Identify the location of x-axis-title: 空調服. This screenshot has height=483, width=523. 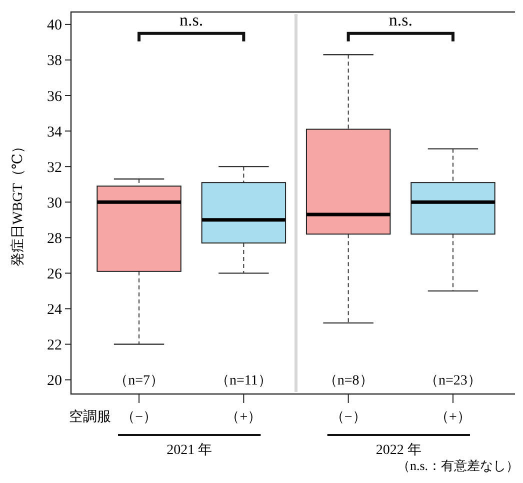
(90, 417).